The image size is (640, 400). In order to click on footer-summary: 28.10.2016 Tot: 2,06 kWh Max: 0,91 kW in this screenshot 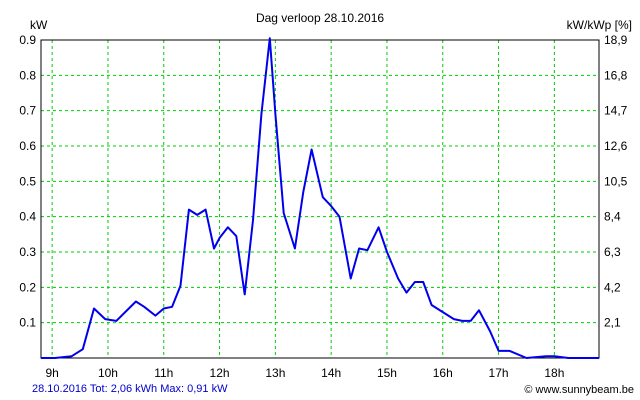, I will do `click(130, 389)`.